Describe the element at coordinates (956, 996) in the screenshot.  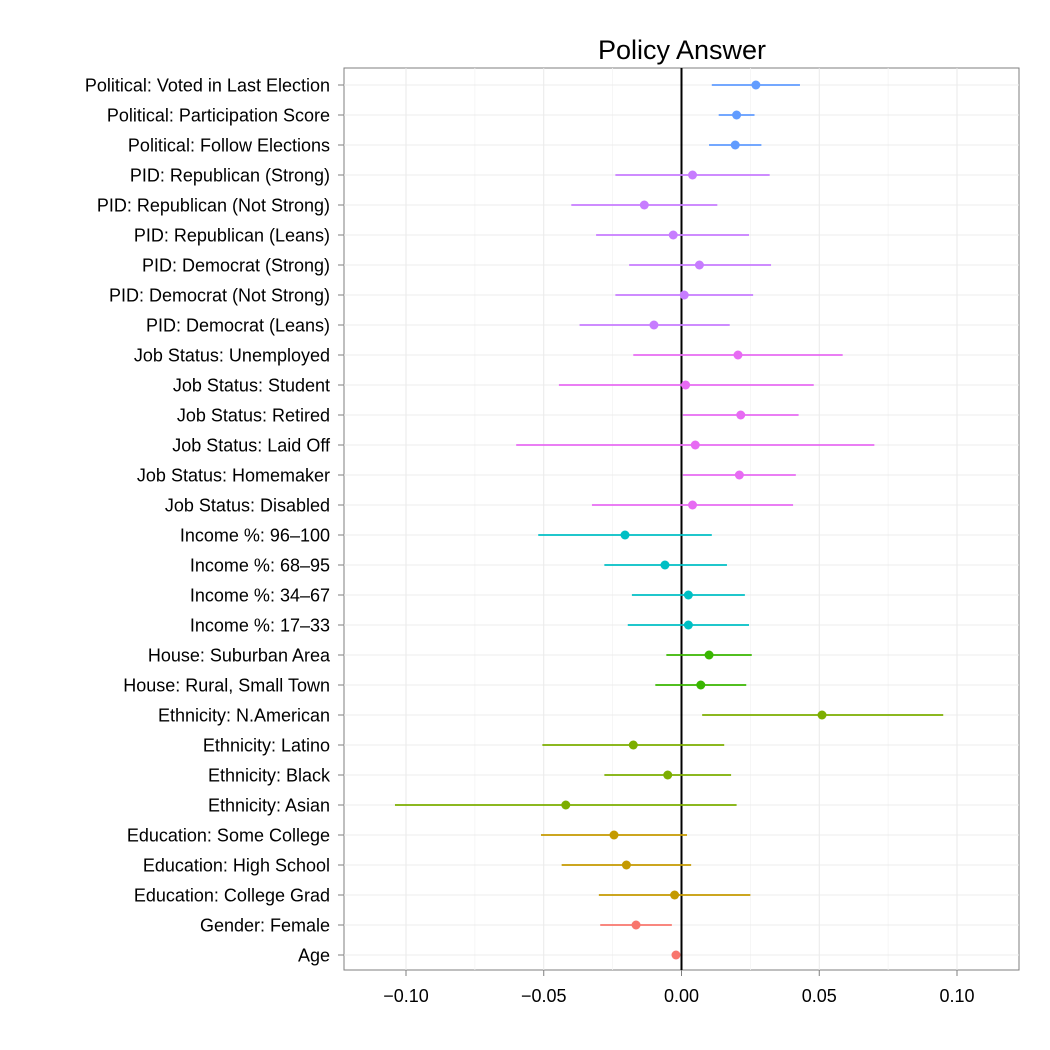
I see `x-tick-label: 0.10` at that location.